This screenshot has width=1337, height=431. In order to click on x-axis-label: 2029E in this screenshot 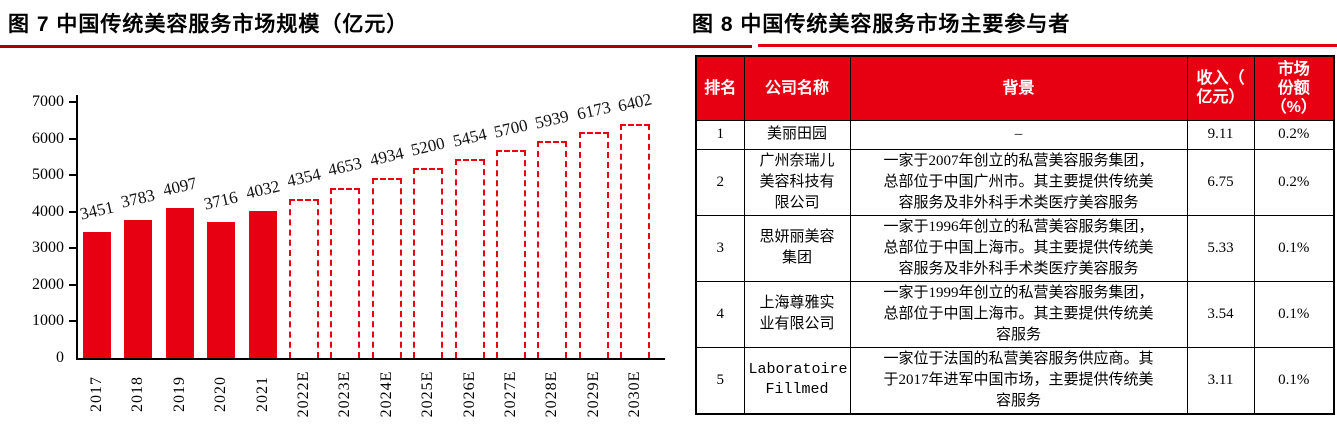, I will do `click(593, 394)`.